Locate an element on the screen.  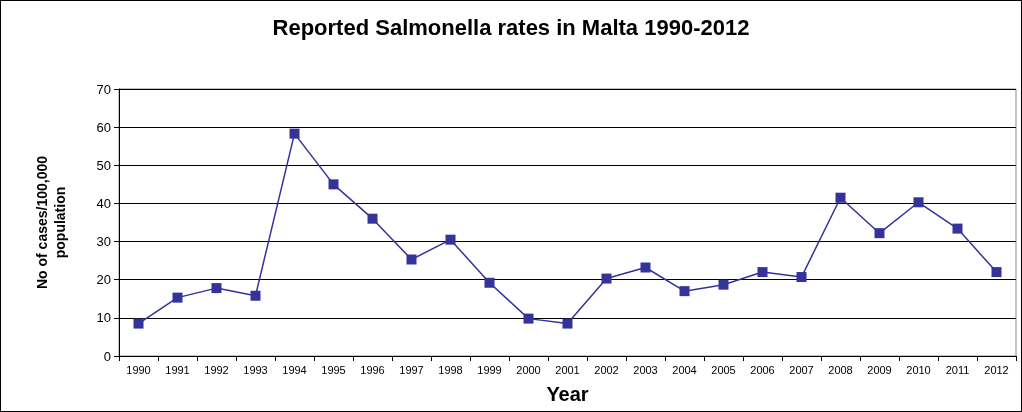
x-tick-label: 2003 is located at coordinates (645, 369).